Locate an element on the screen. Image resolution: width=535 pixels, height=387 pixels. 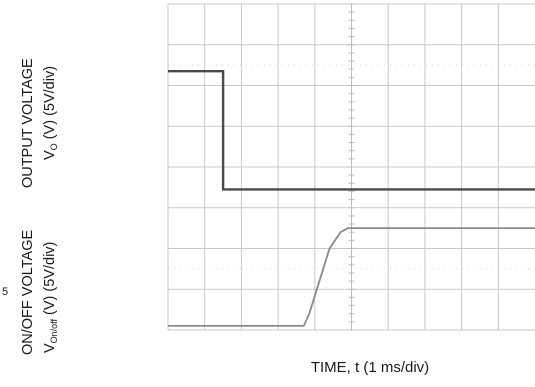
stray-label: 5 is located at coordinates (5, 292).